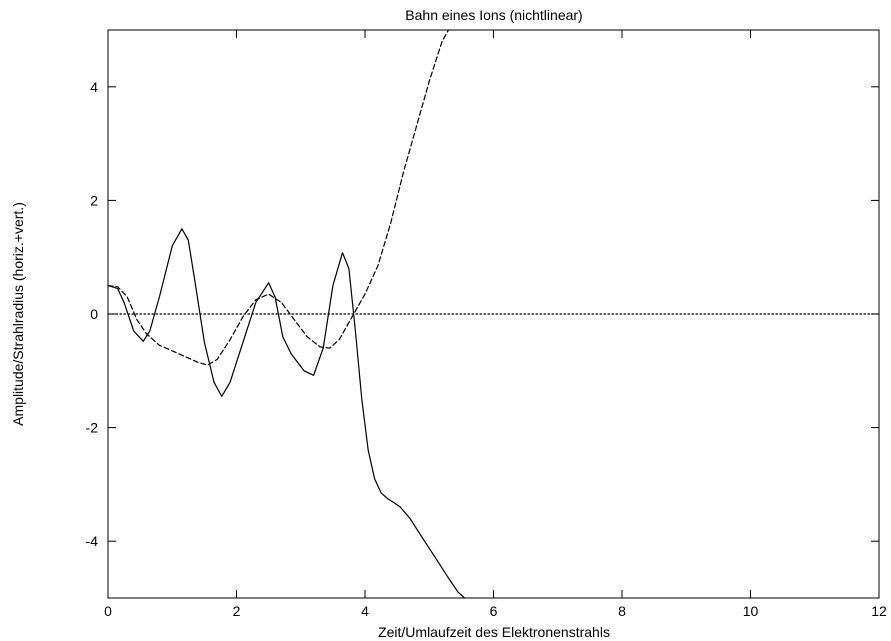 The image size is (891, 641). Describe the element at coordinates (622, 611) in the screenshot. I see `x-tick-label: 8` at that location.